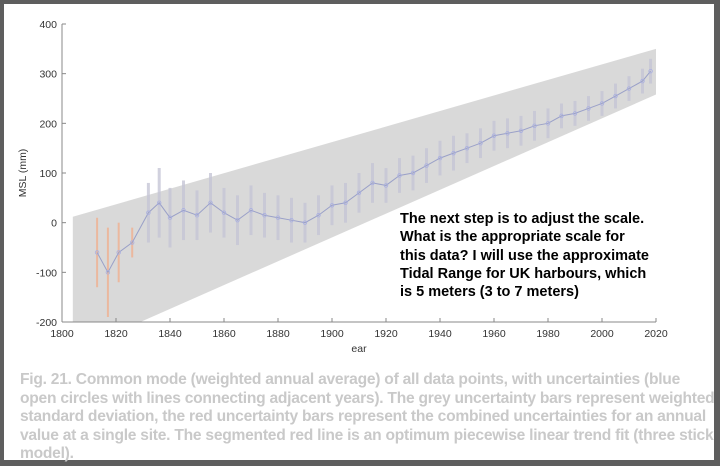  What do you see at coordinates (494, 334) in the screenshot?
I see `x-tick-label: 1960` at bounding box center [494, 334].